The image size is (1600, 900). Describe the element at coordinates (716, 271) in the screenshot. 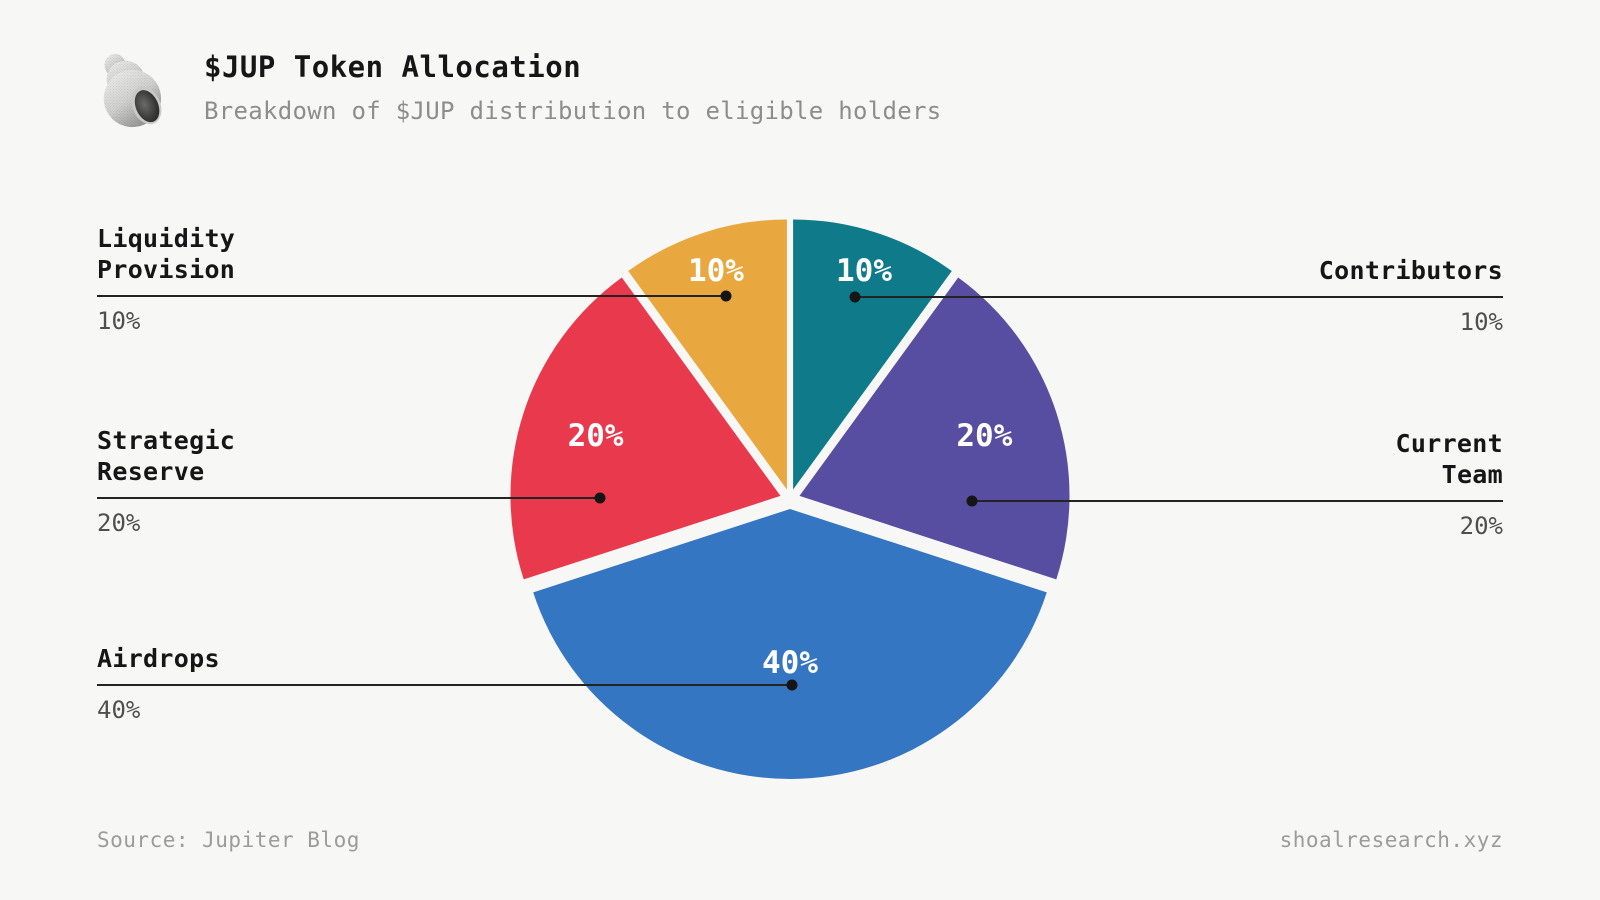

I see `pie-slice-percent-liquidity-provision: 10%` at that location.